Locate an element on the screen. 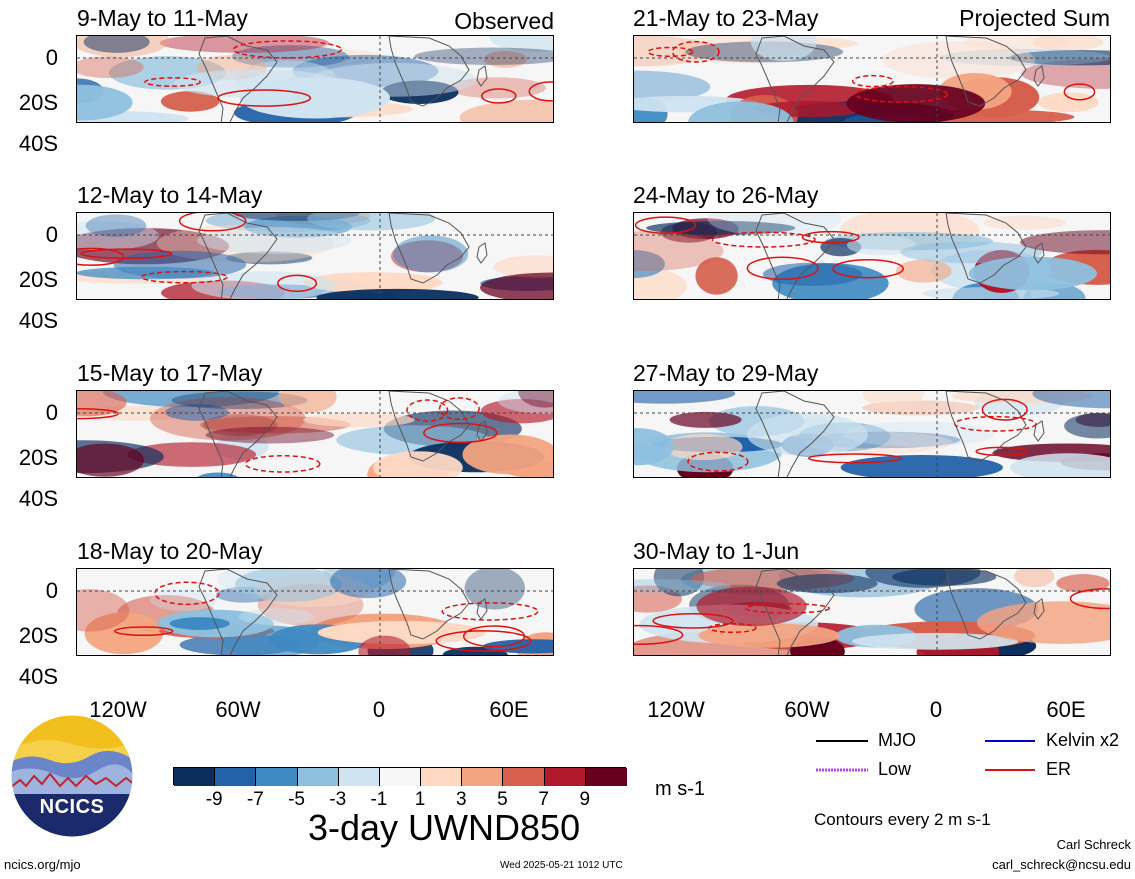 The image size is (1135, 879). colorbar is located at coordinates (400, 776).